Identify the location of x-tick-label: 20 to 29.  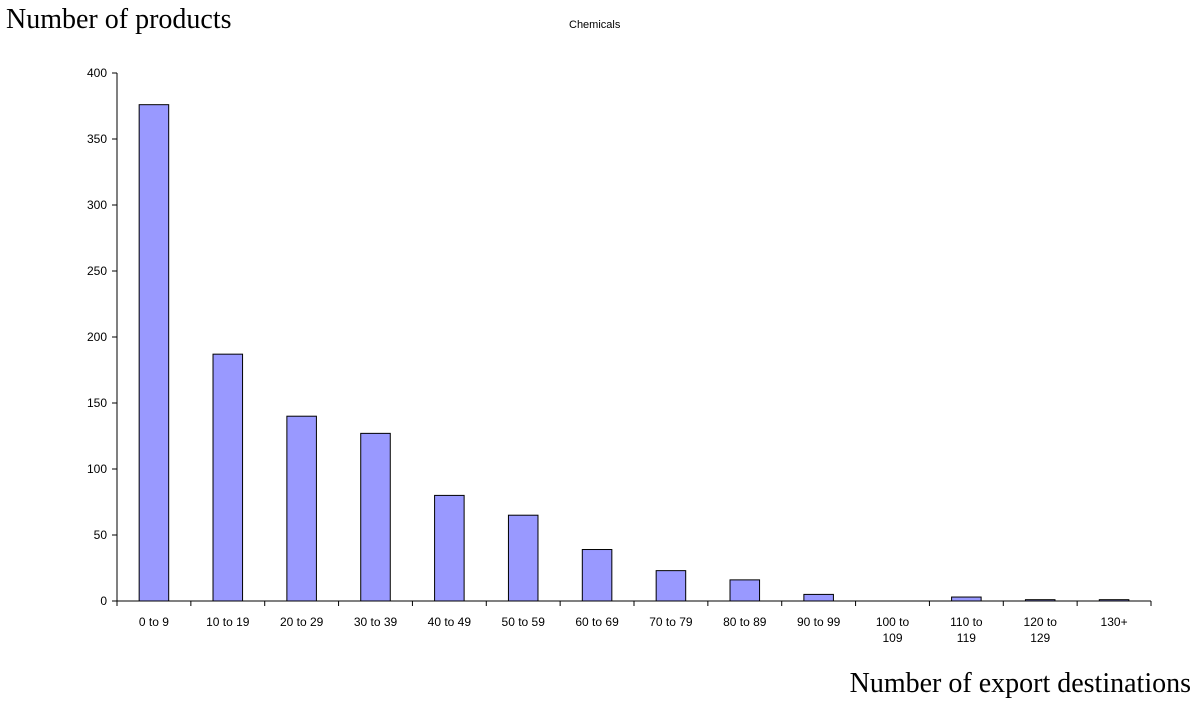
(302, 622).